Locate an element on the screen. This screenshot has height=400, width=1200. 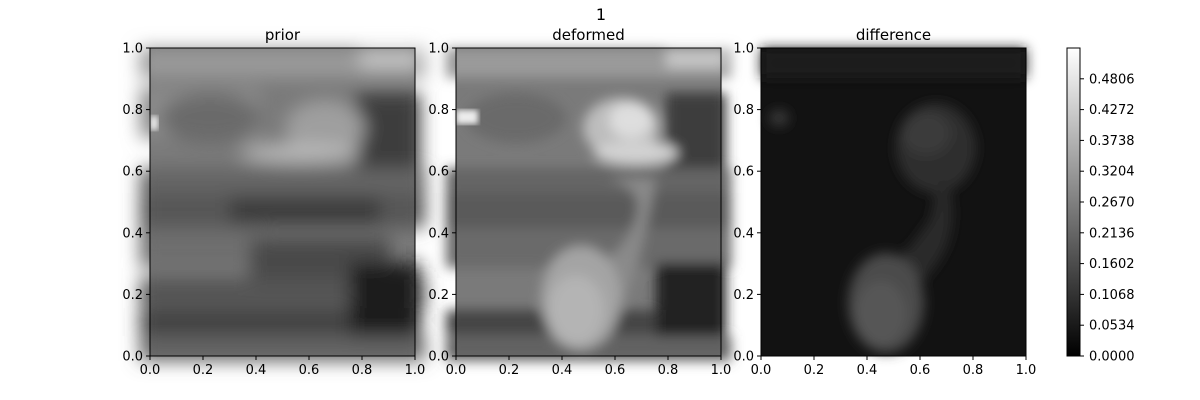
x-axis-deformed: 0.0 0.2 0.4 0.6 0.8 1.0 is located at coordinates (589, 367).